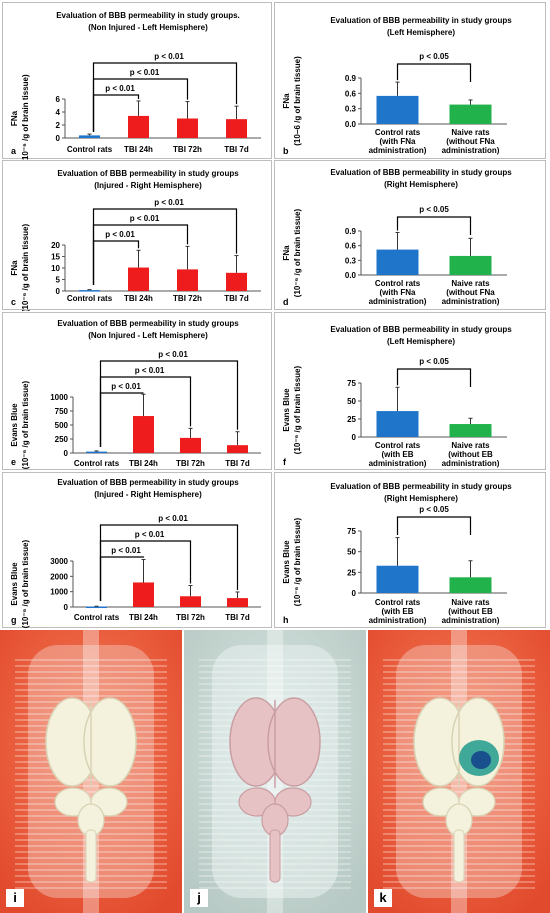 The width and height of the screenshot is (550, 913). What do you see at coordinates (55, 245) in the screenshot?
I see `y-tick-label-c: 20` at bounding box center [55, 245].